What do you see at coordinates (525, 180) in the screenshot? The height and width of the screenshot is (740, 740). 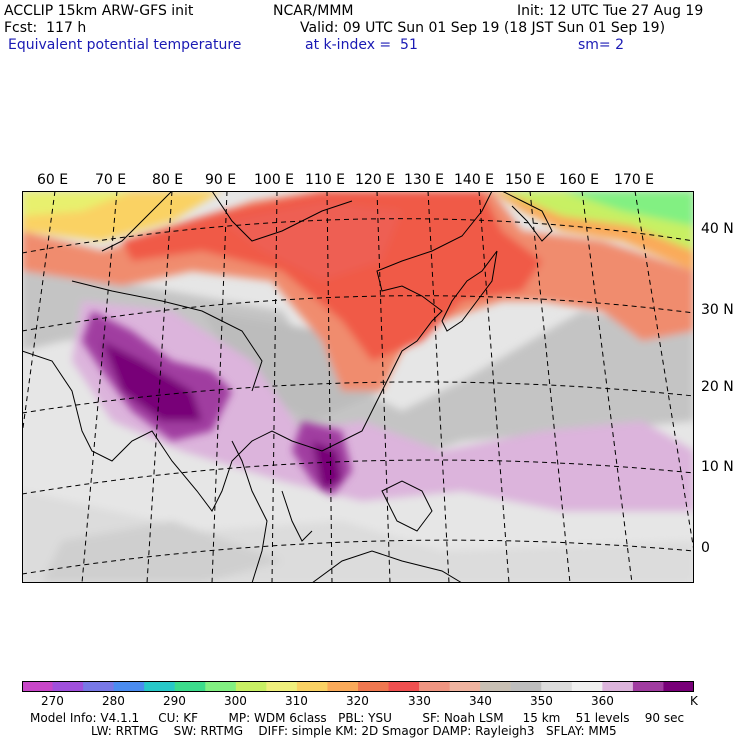 I see `lon-label-150e: 150 E` at bounding box center [525, 180].